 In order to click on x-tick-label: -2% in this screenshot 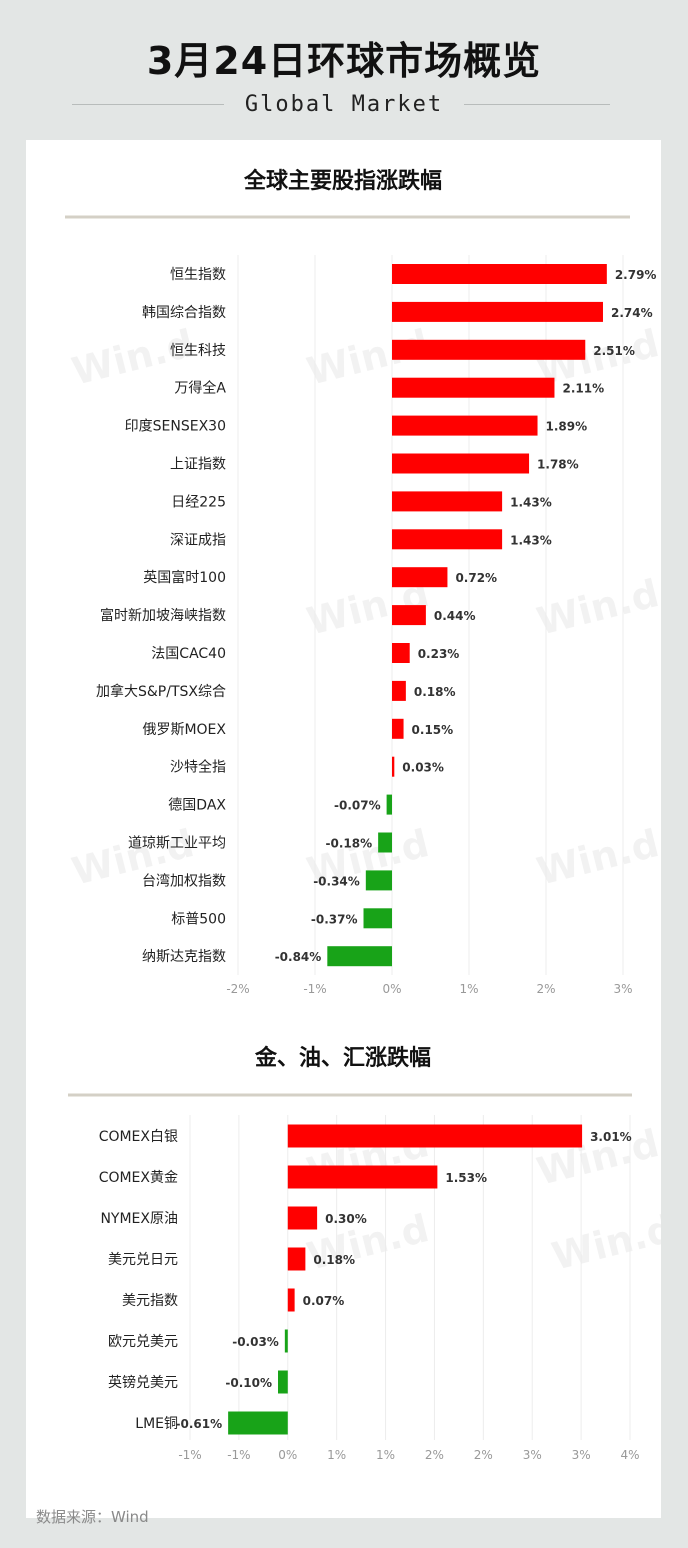, I will do `click(237, 989)`.